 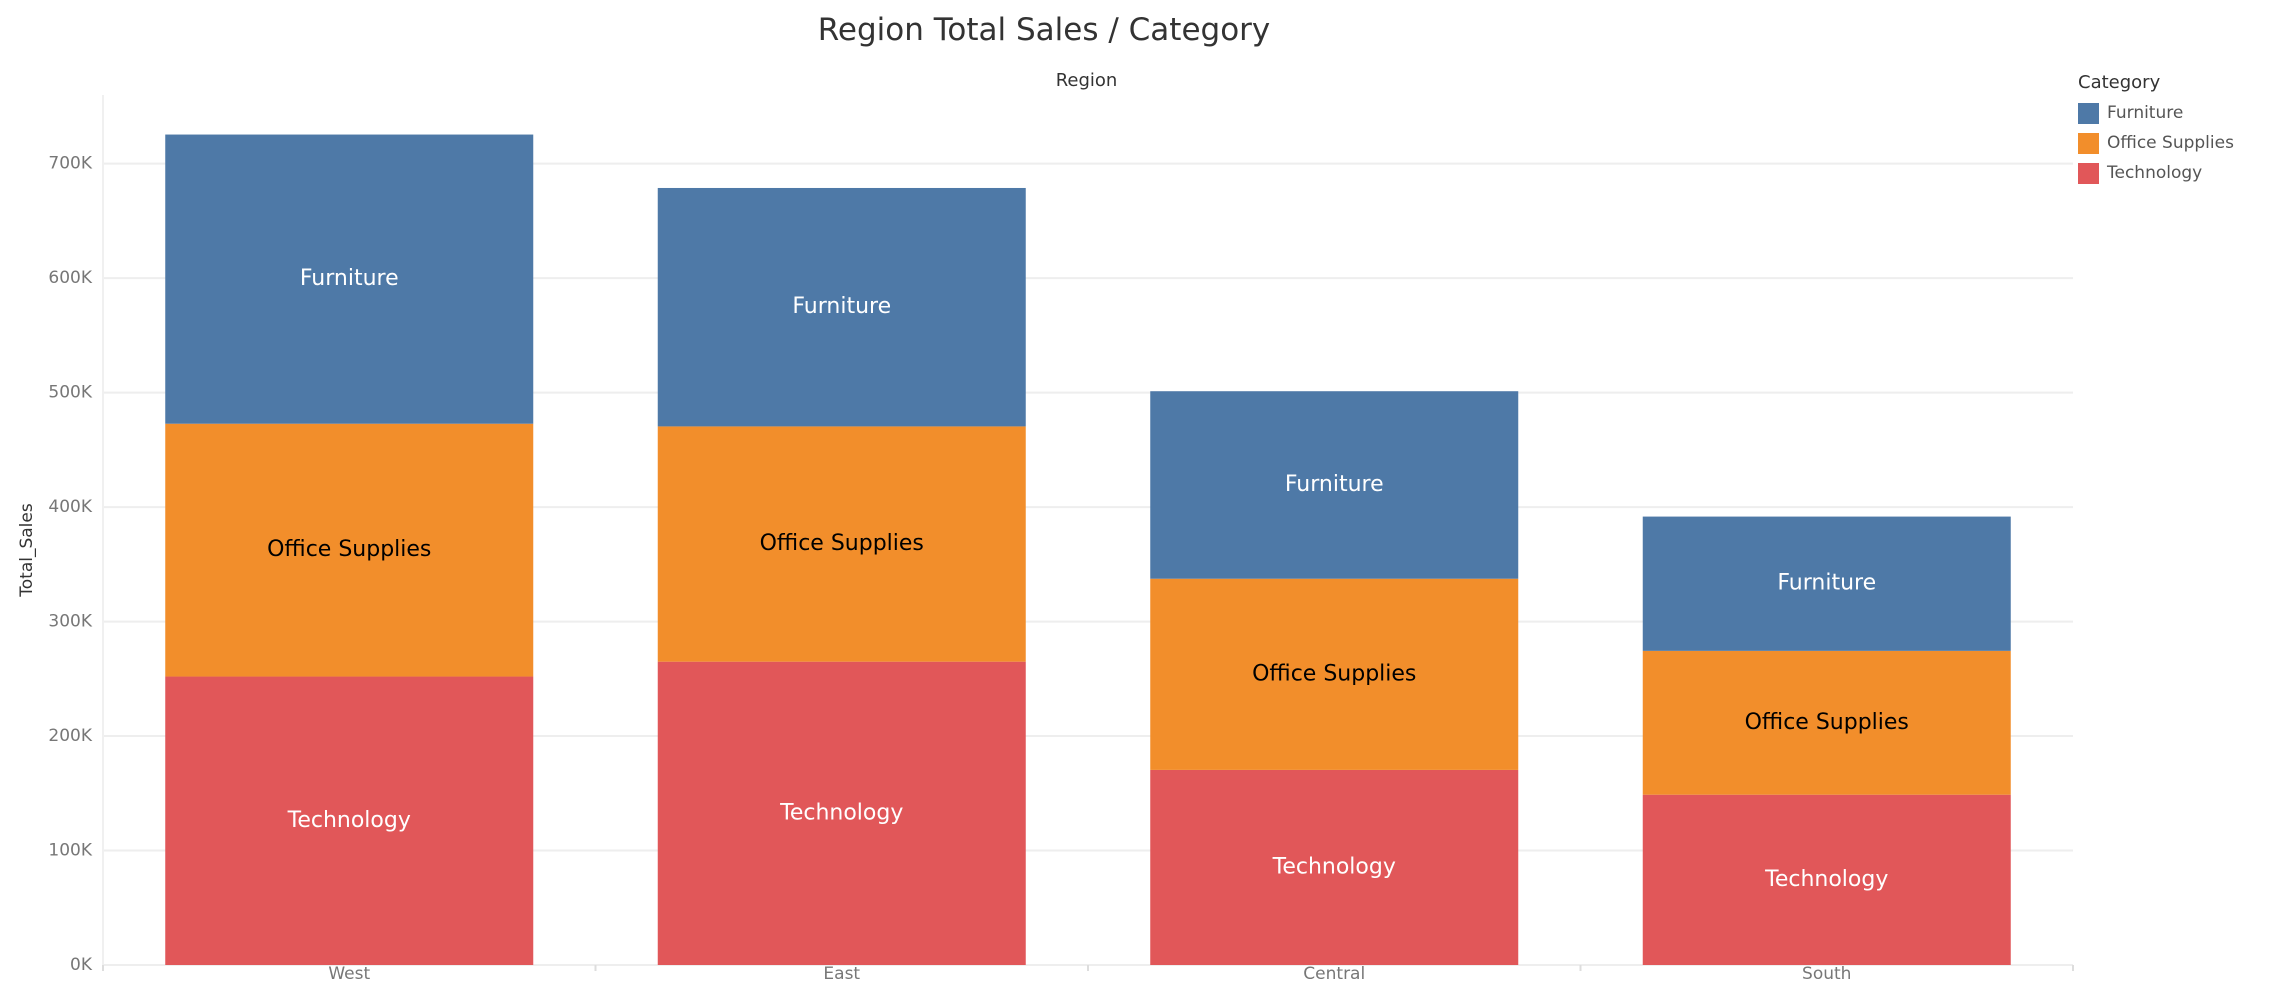 I want to click on legend-item-office-supplies: Office Supplies, so click(x=2156, y=143).